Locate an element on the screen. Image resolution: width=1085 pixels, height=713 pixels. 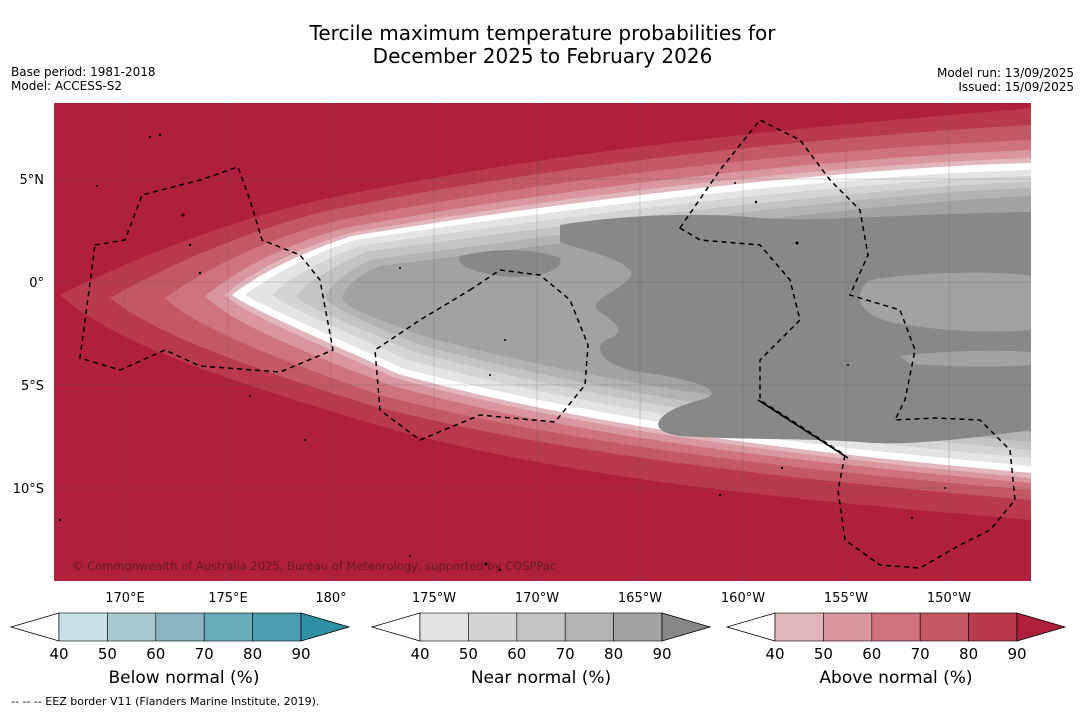
colorbar-below-tick-label: 60 is located at coordinates (155, 654).